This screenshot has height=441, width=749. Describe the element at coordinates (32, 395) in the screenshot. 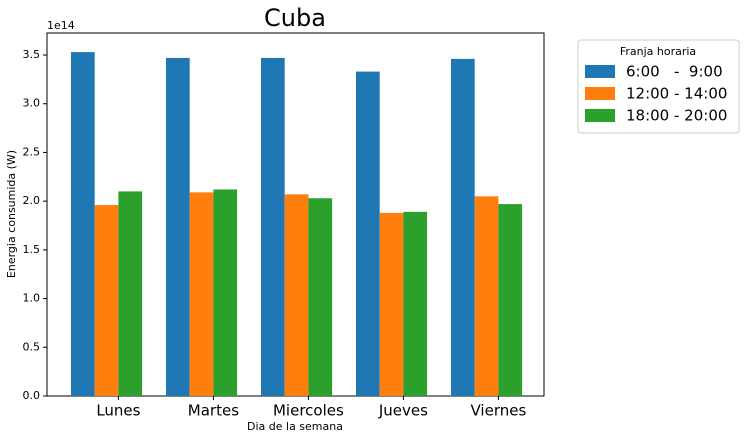

I see `y-tick-label: 0.0` at that location.